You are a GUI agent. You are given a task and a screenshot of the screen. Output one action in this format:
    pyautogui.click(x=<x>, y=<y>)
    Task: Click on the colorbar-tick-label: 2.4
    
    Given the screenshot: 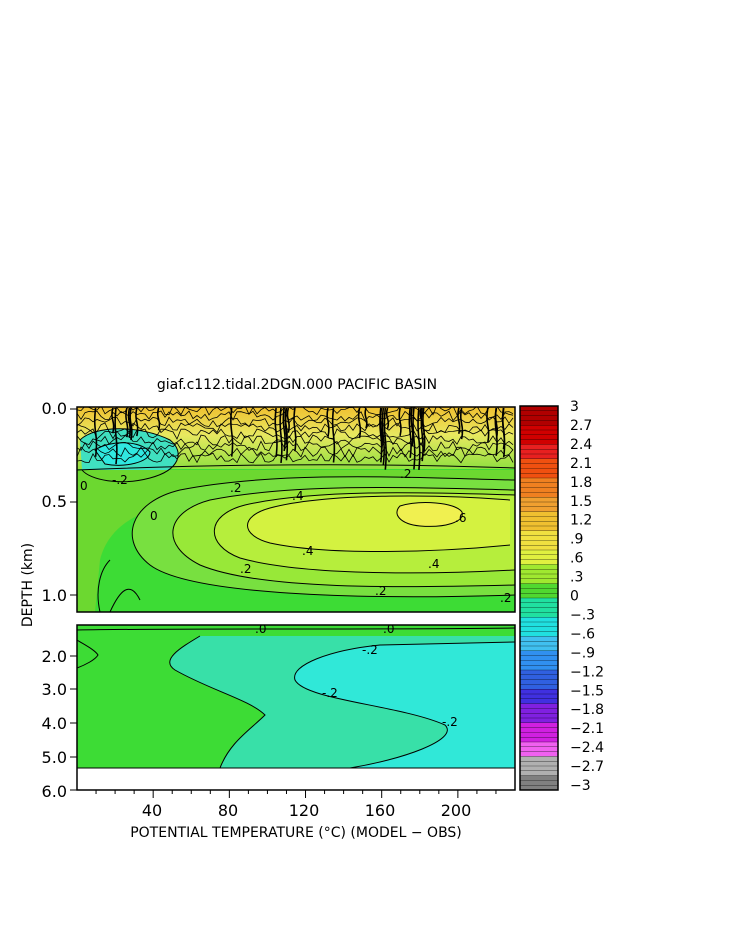 What is the action you would take?
    pyautogui.click(x=581, y=445)
    